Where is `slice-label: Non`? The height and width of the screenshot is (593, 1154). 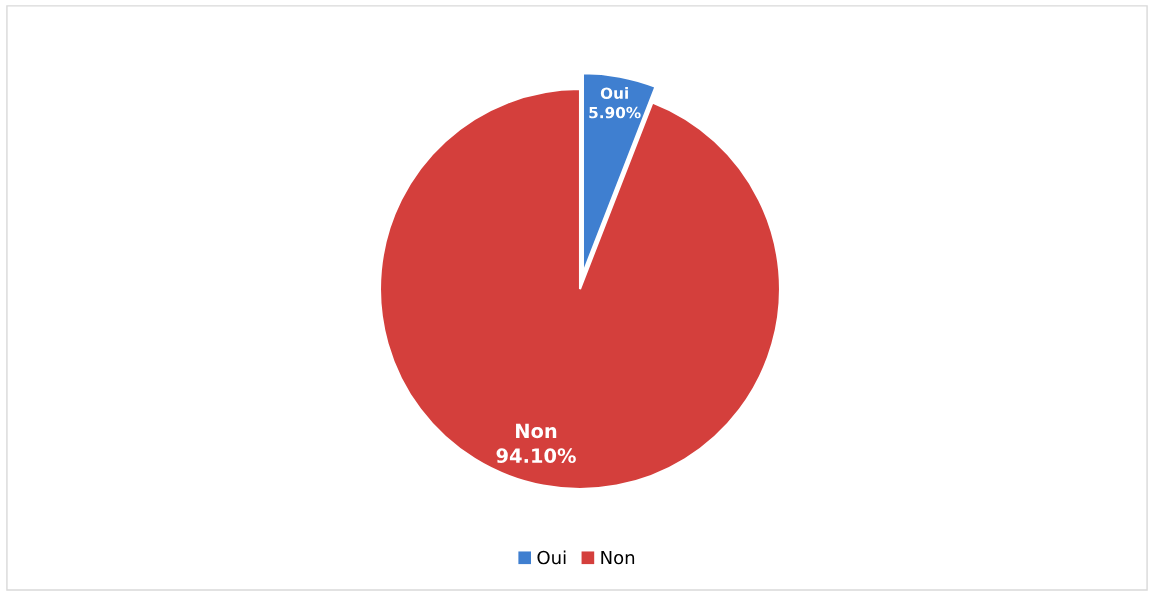
slice-label: Non is located at coordinates (536, 431).